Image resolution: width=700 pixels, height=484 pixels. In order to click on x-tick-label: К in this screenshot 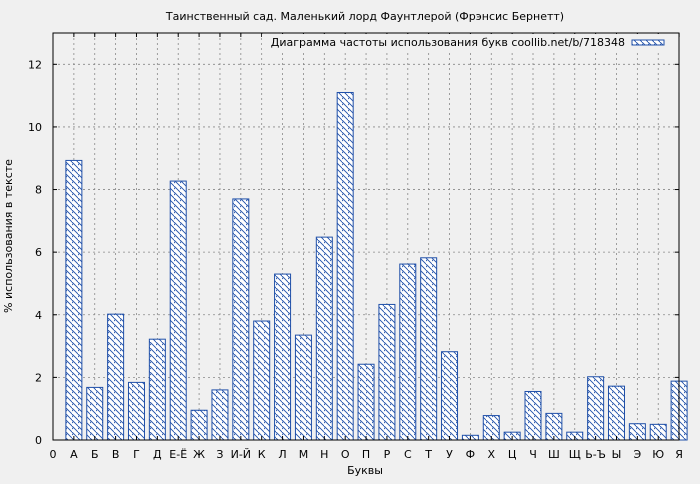, I will do `click(262, 454)`.